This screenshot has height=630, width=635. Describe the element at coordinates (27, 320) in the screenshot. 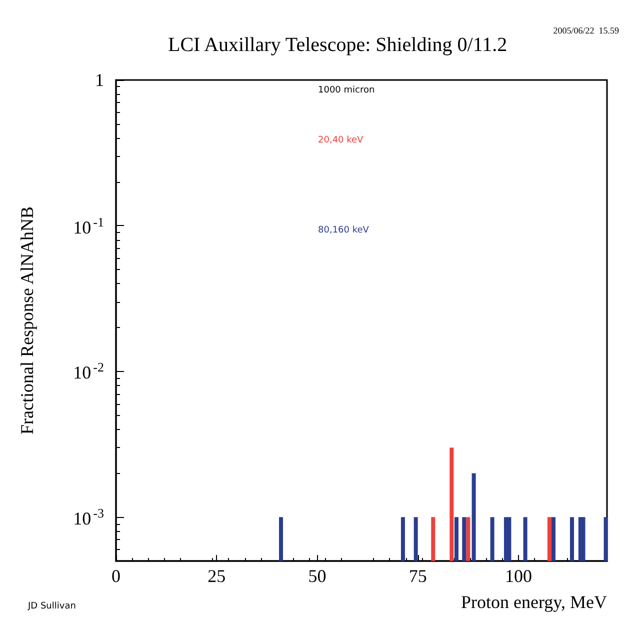

I see `y-axis-title: Fractional Response AlNAhNB` at that location.